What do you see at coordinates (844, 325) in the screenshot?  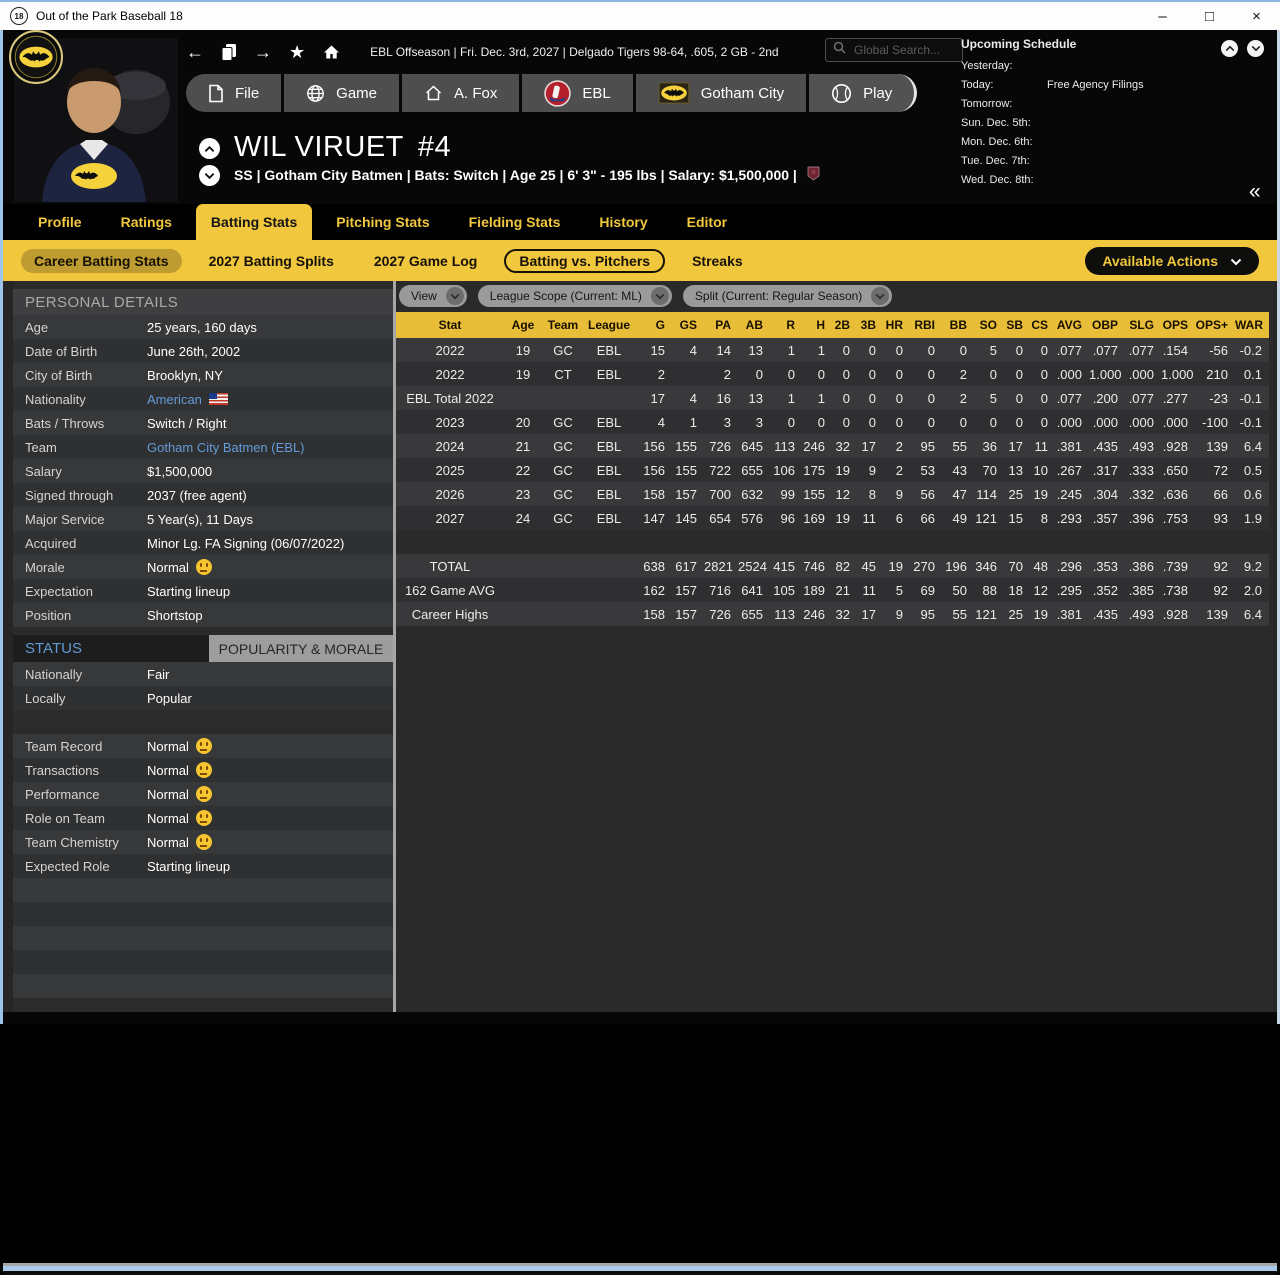 I see `column-header-2b: 2B` at bounding box center [844, 325].